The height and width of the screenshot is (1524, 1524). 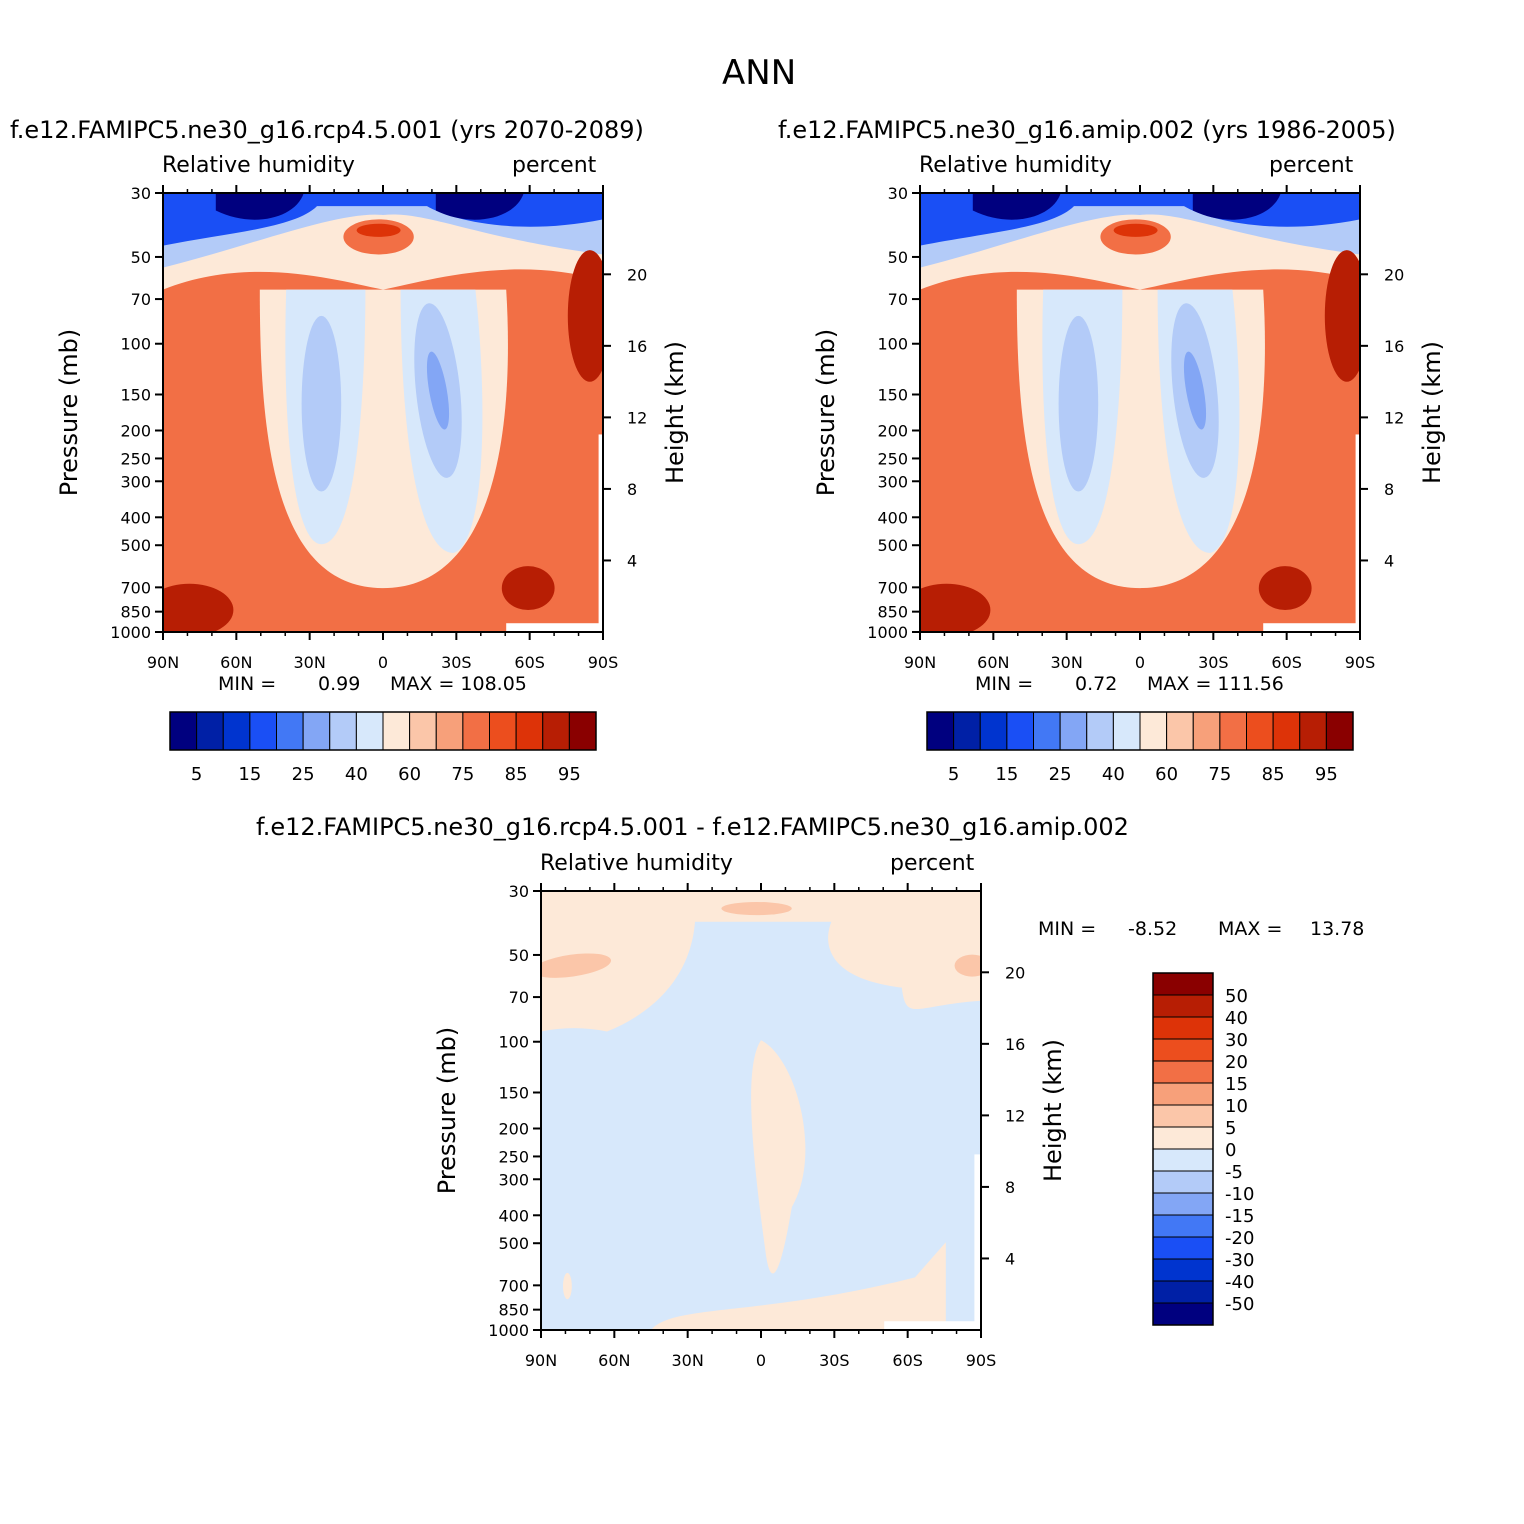 What do you see at coordinates (1239, 1238) in the screenshot?
I see `colorbar-label: -20` at bounding box center [1239, 1238].